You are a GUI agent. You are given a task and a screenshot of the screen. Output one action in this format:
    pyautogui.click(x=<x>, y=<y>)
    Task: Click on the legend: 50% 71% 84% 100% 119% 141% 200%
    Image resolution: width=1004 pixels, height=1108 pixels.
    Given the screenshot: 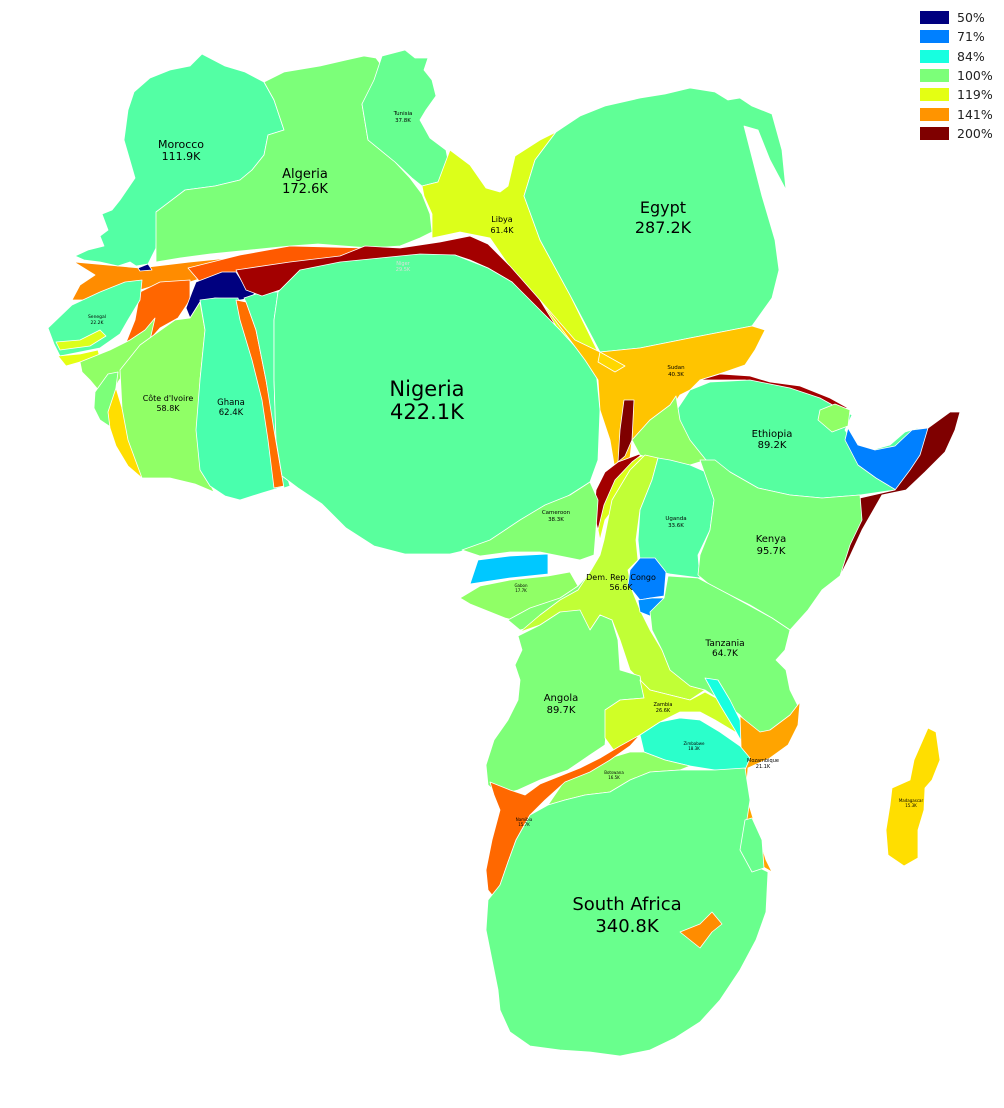 What is the action you would take?
    pyautogui.click(x=956, y=75)
    